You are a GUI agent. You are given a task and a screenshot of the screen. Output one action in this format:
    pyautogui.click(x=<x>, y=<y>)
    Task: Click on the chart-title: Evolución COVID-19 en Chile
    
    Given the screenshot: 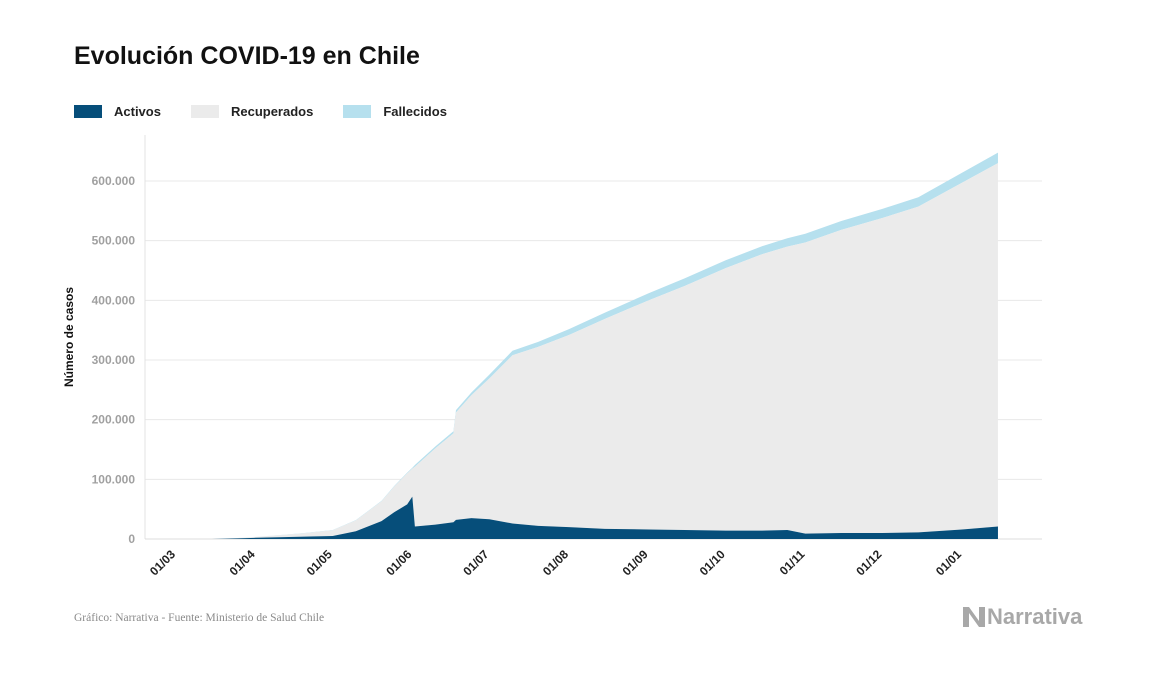 What is the action you would take?
    pyautogui.click(x=247, y=56)
    